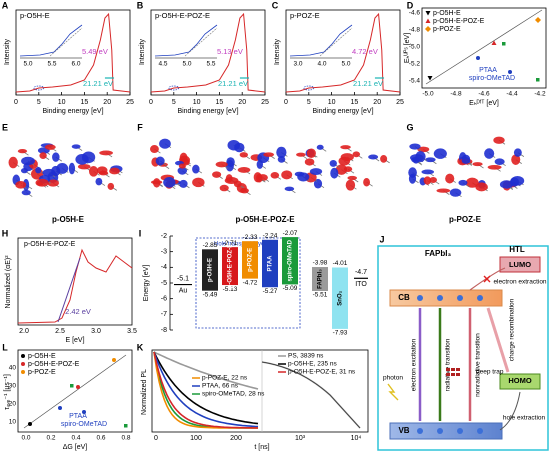 The height and width of the screenshot is (453, 550). Describe the element at coordinates (465, 219) in the screenshot. I see `molecule-name: p-POZ-E` at that location.